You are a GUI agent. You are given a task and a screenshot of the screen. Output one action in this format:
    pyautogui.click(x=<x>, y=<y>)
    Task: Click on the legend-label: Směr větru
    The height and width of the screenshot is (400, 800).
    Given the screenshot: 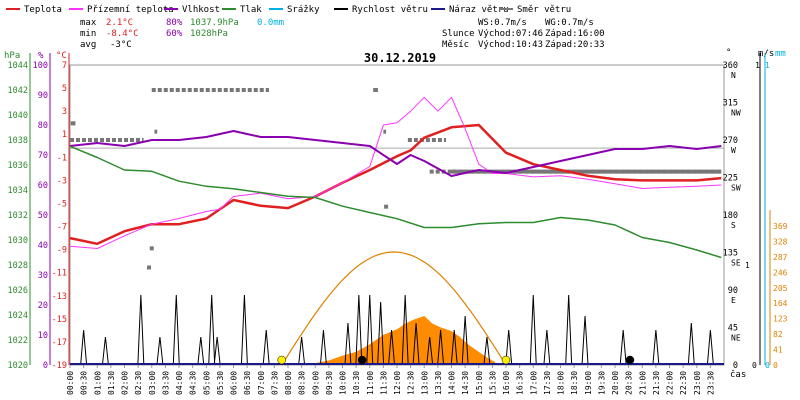 What is the action you would take?
    pyautogui.click(x=544, y=10)
    